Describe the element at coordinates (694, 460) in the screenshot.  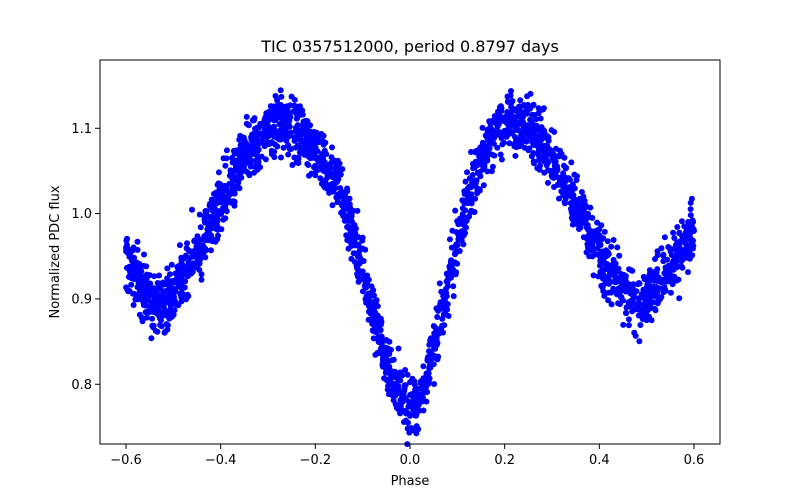
I see `x-tick-label: 0.6` at that location.